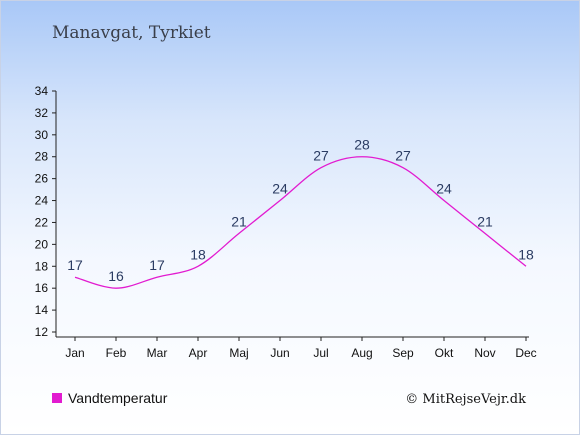 This screenshot has width=580, height=435. I want to click on data-label: 28, so click(362, 145).